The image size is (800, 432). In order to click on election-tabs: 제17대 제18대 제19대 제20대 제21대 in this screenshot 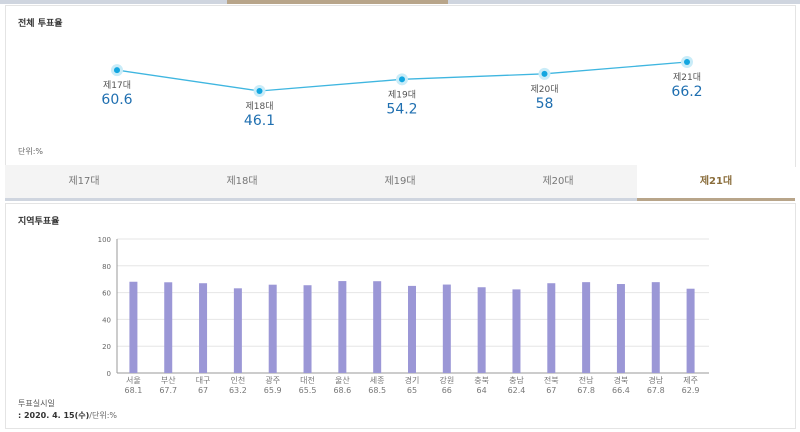, I will do `click(400, 183)`.